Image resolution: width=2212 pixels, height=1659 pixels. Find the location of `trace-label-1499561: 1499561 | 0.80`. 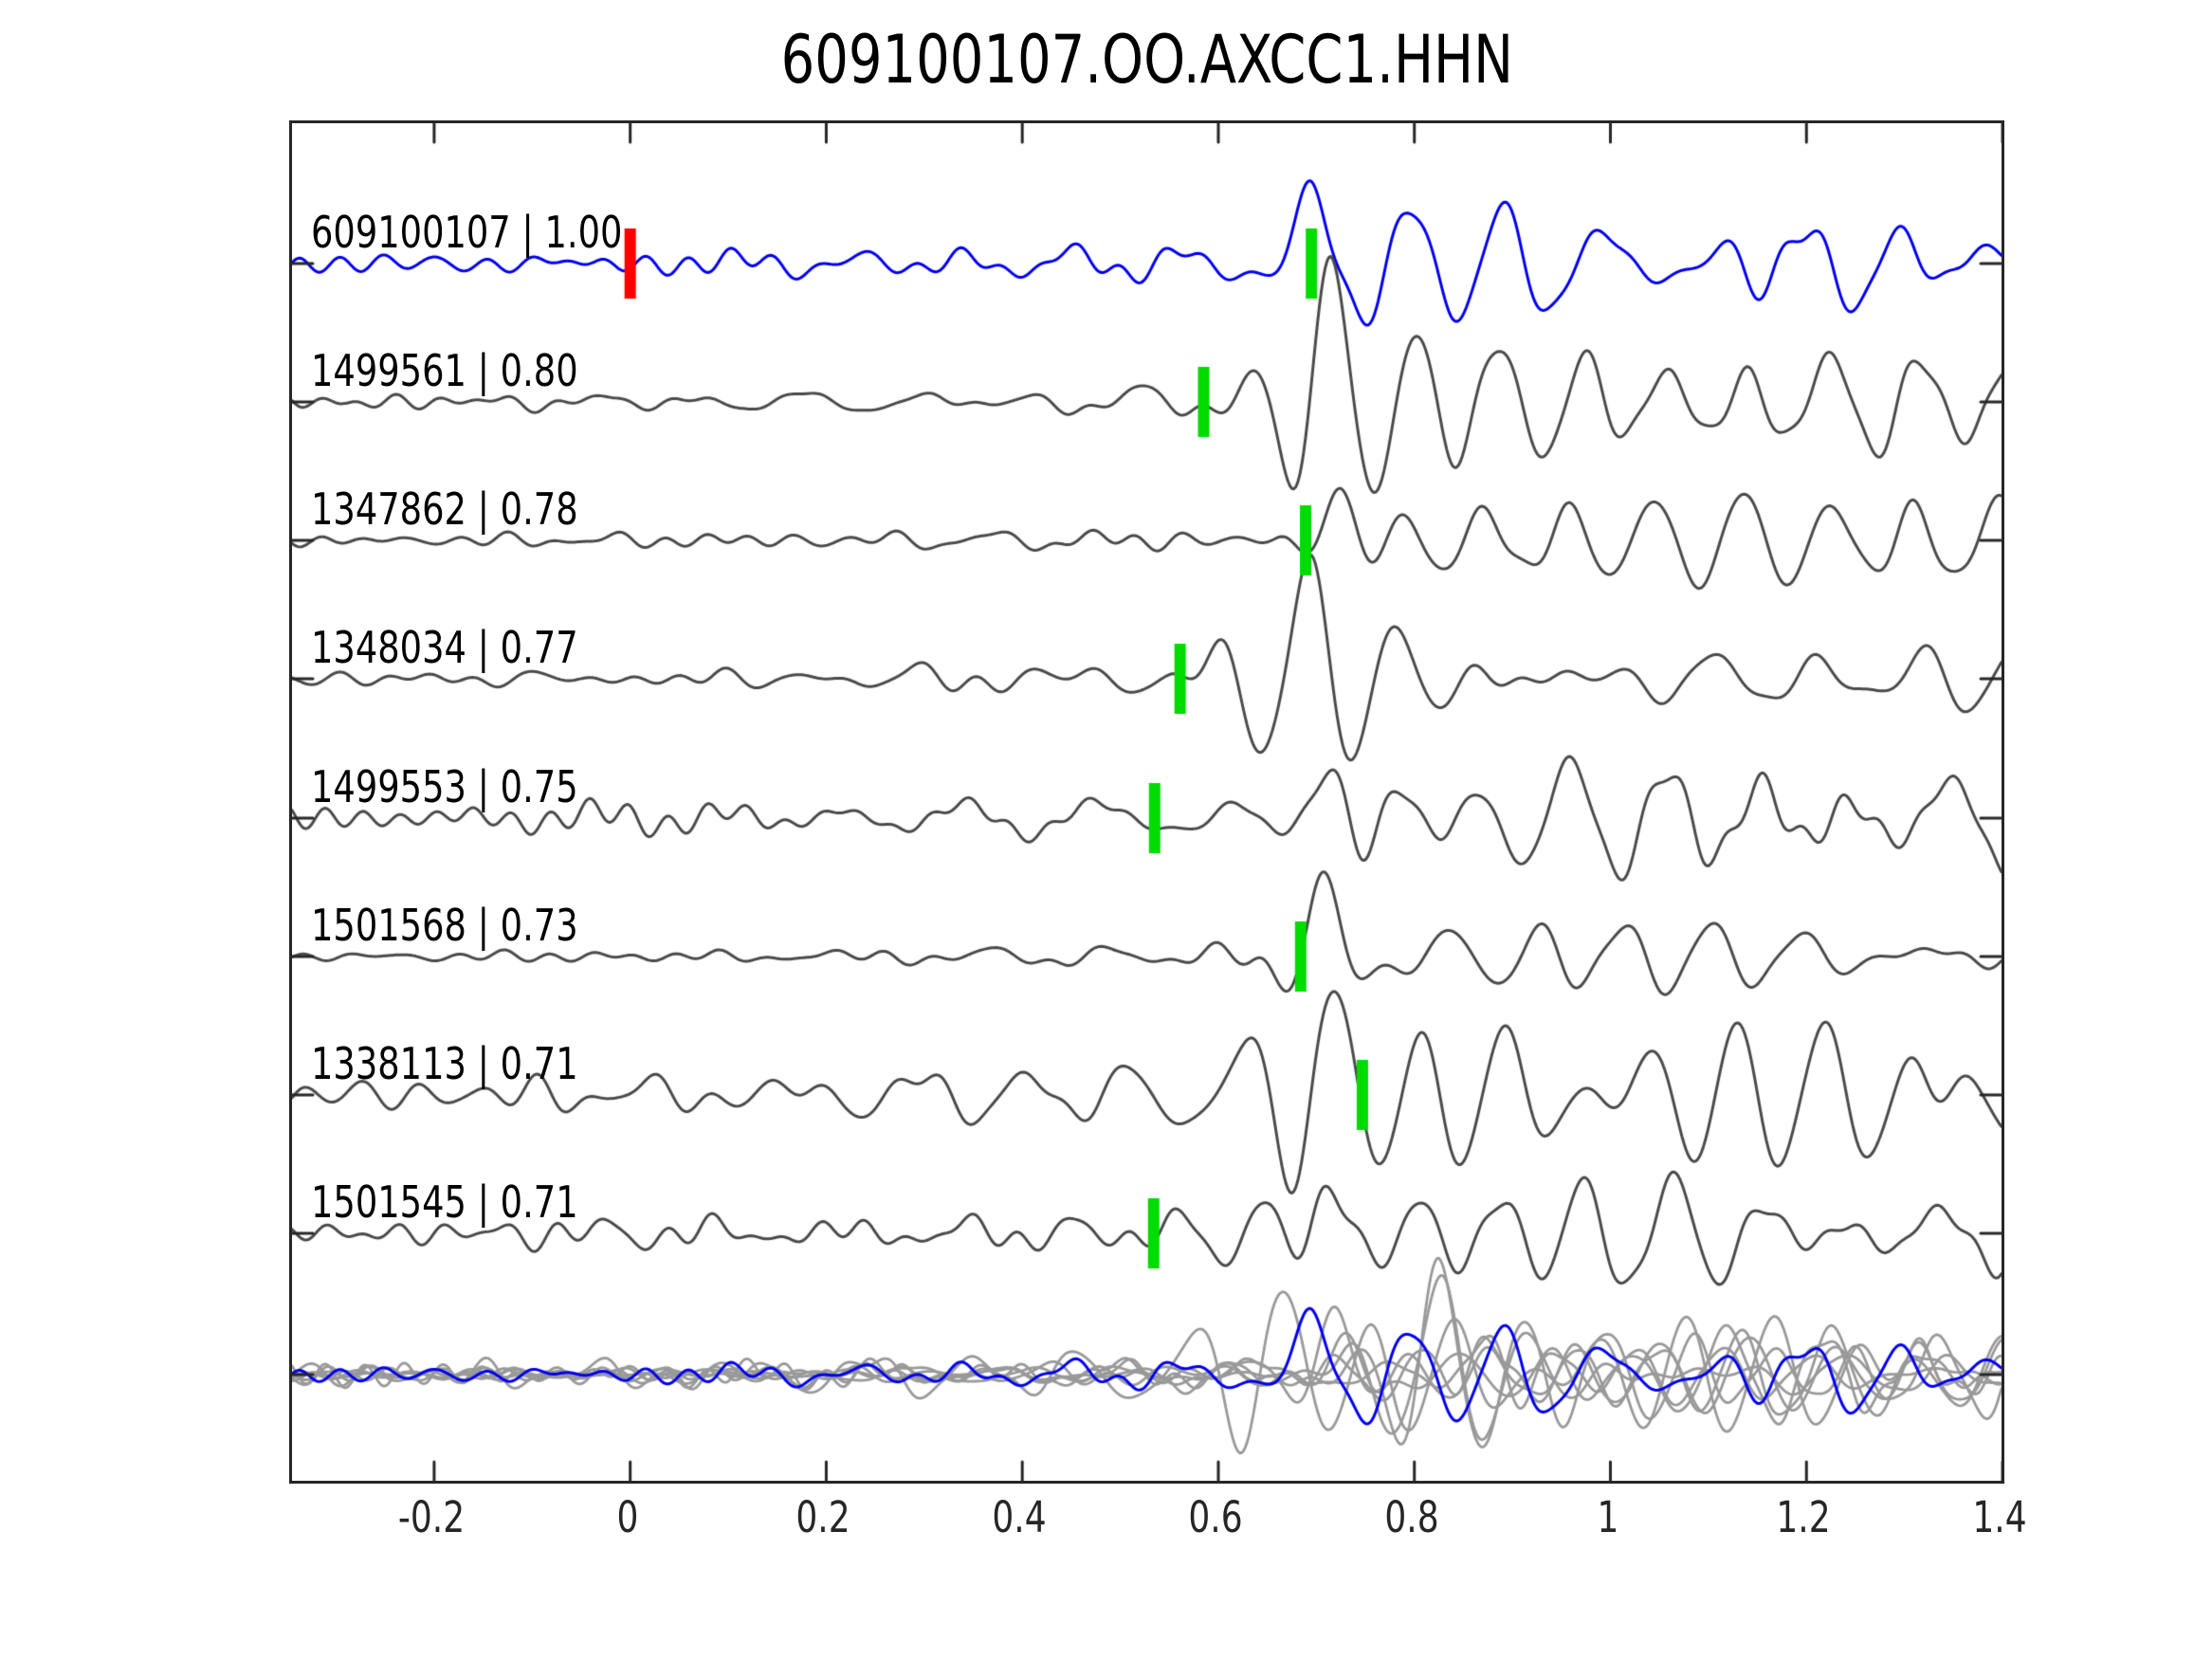

trace-label-1499561: 1499561 | 0.80 is located at coordinates (444, 370).